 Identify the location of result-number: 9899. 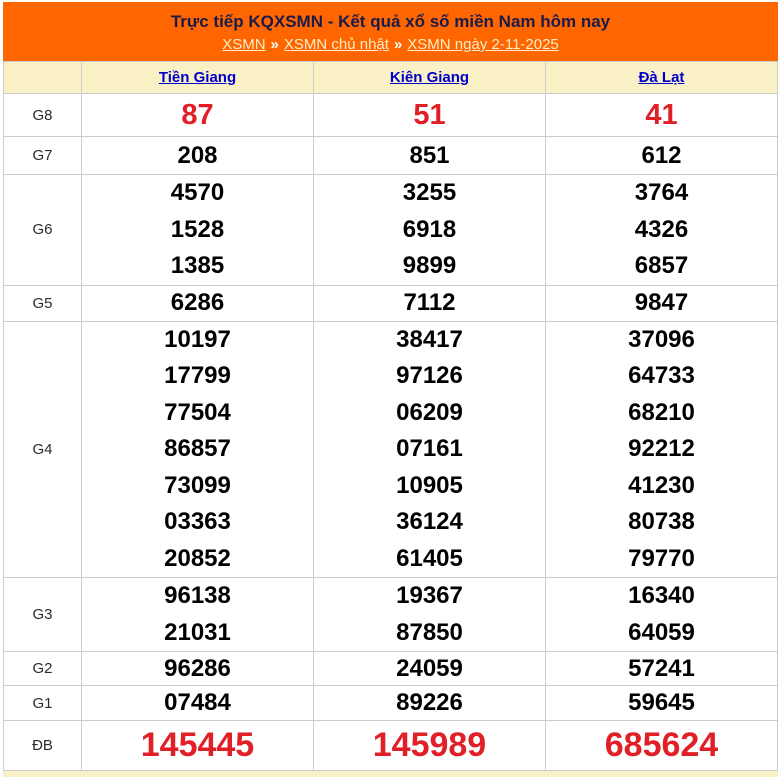
(429, 265).